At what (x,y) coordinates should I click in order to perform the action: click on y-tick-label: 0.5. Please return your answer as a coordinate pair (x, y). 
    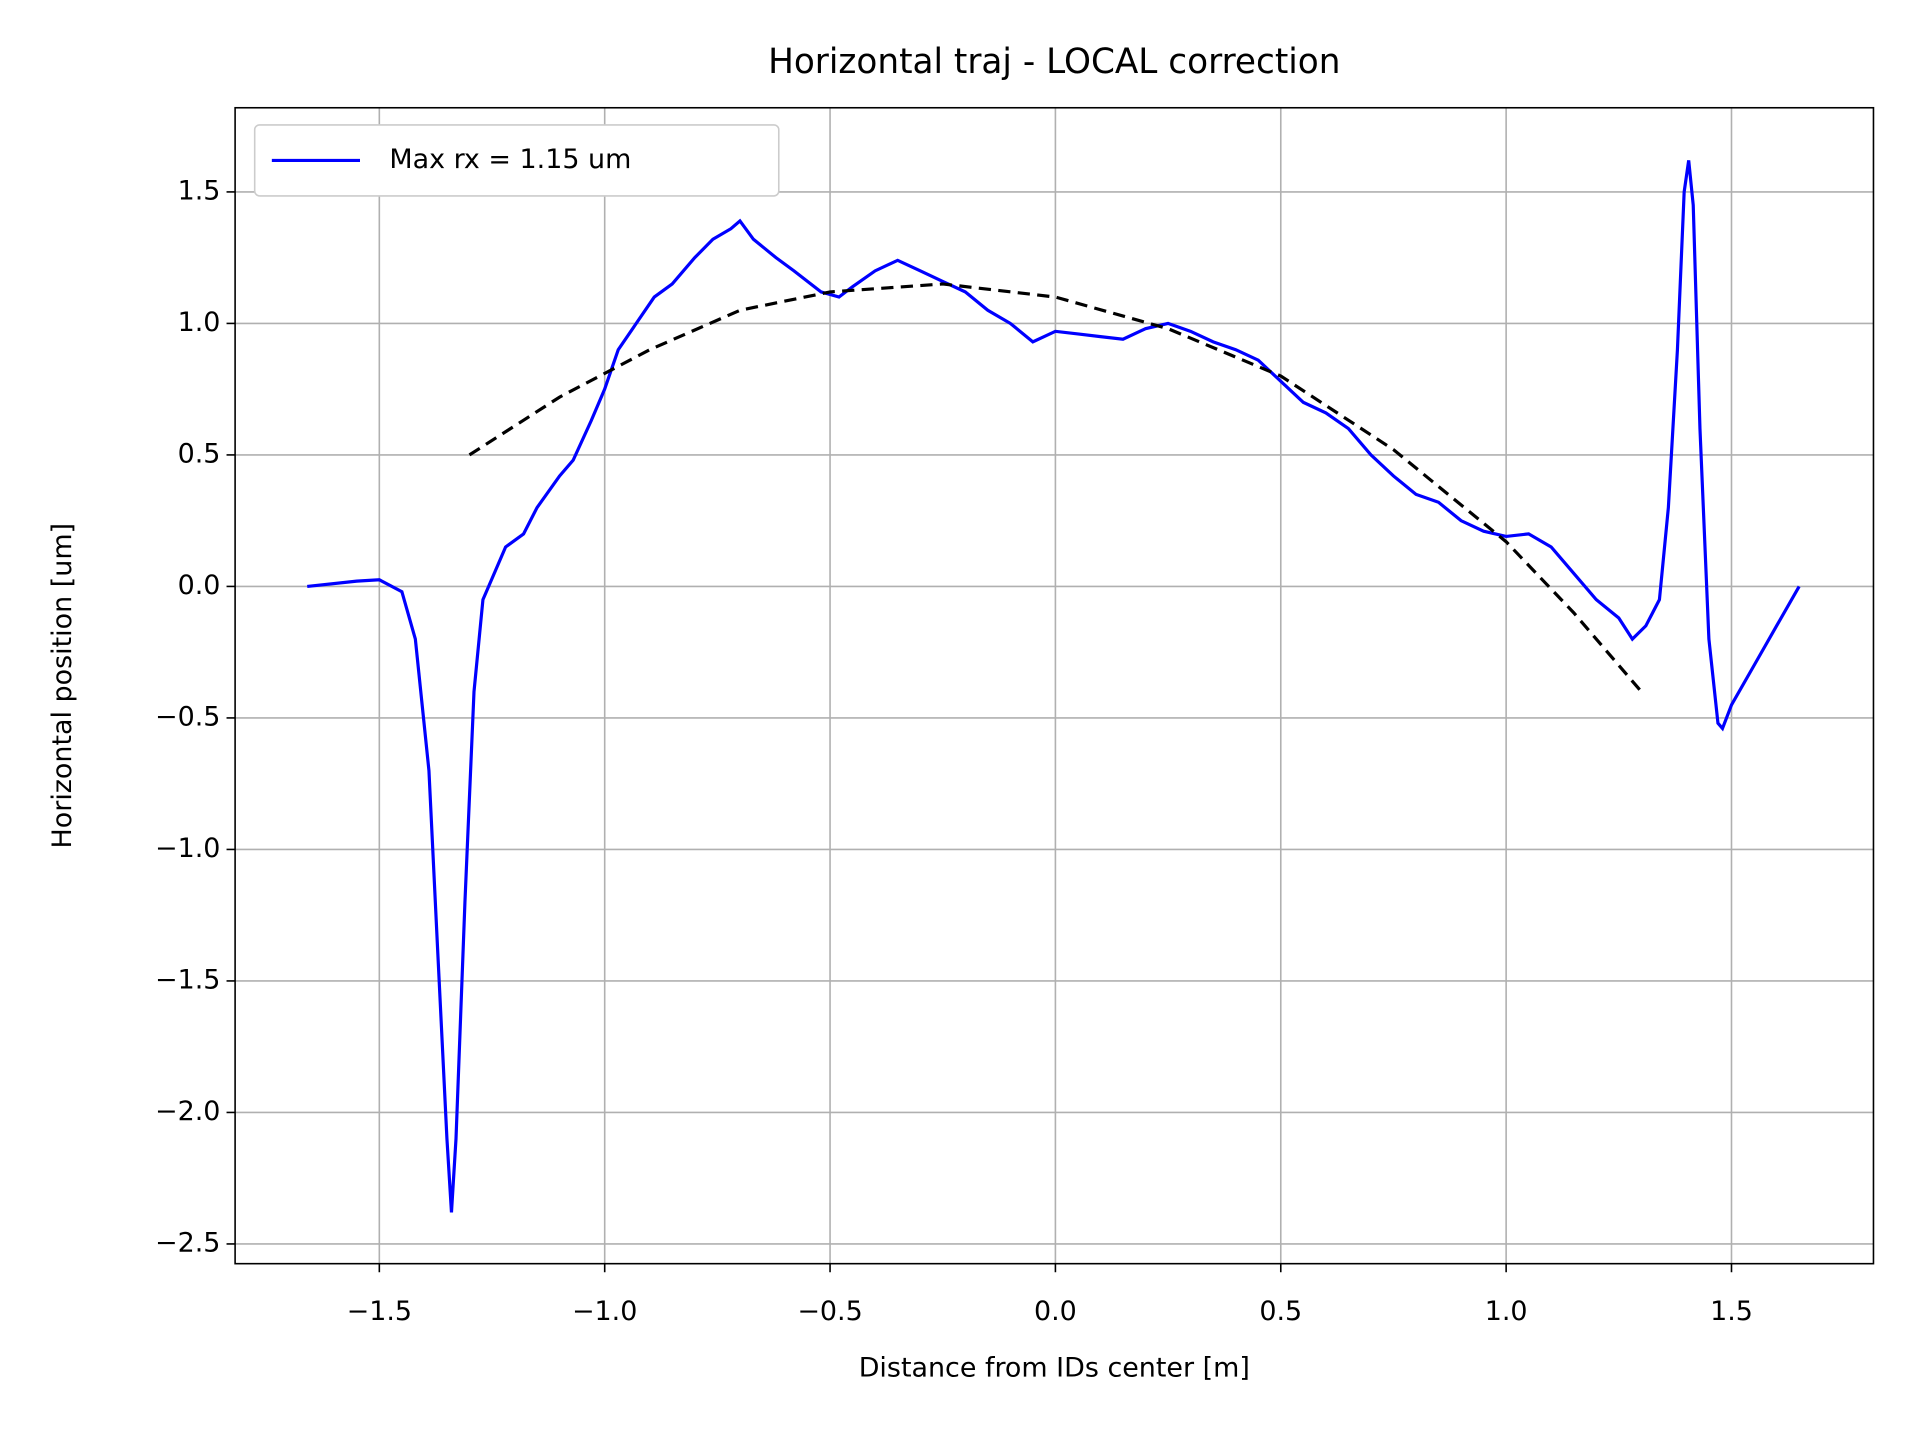
    Looking at the image, I should click on (199, 453).